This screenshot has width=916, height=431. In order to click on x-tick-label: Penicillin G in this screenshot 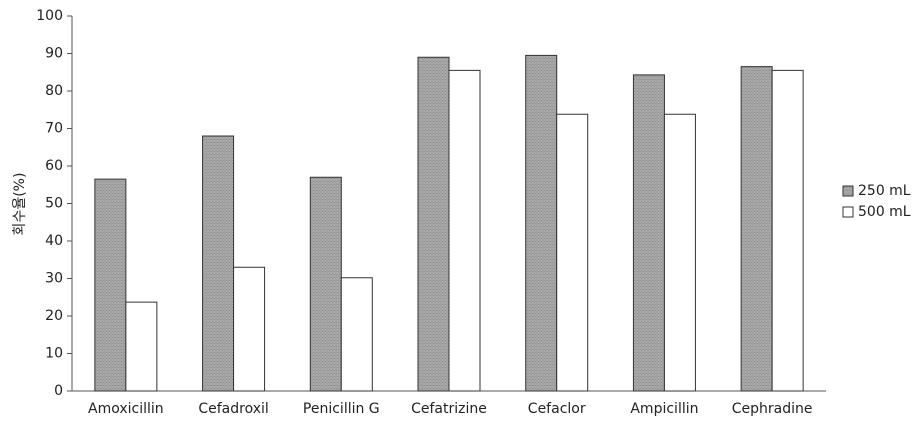, I will do `click(341, 409)`.